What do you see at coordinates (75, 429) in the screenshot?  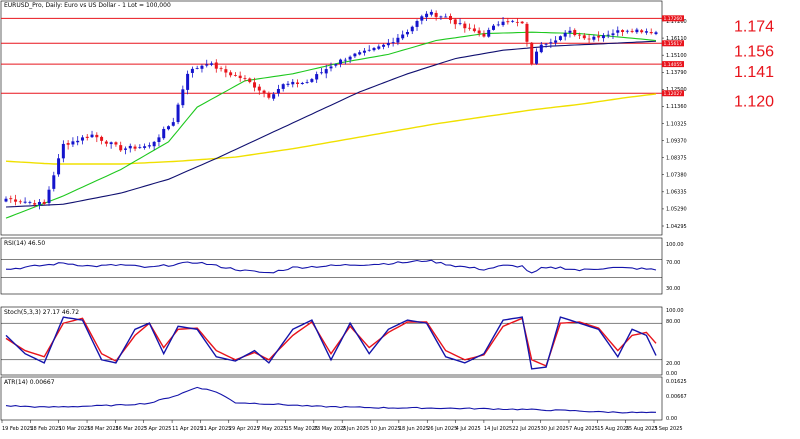 I see `x-tick-label: 10 Mar 2025` at bounding box center [75, 429].